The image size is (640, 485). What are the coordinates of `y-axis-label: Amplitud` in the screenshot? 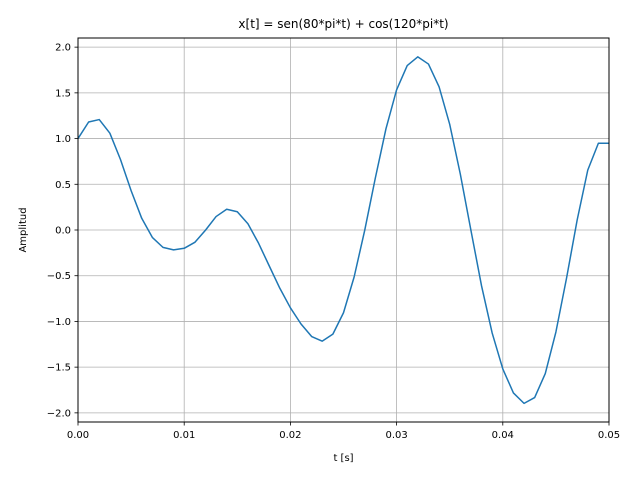 It's located at (23, 229).